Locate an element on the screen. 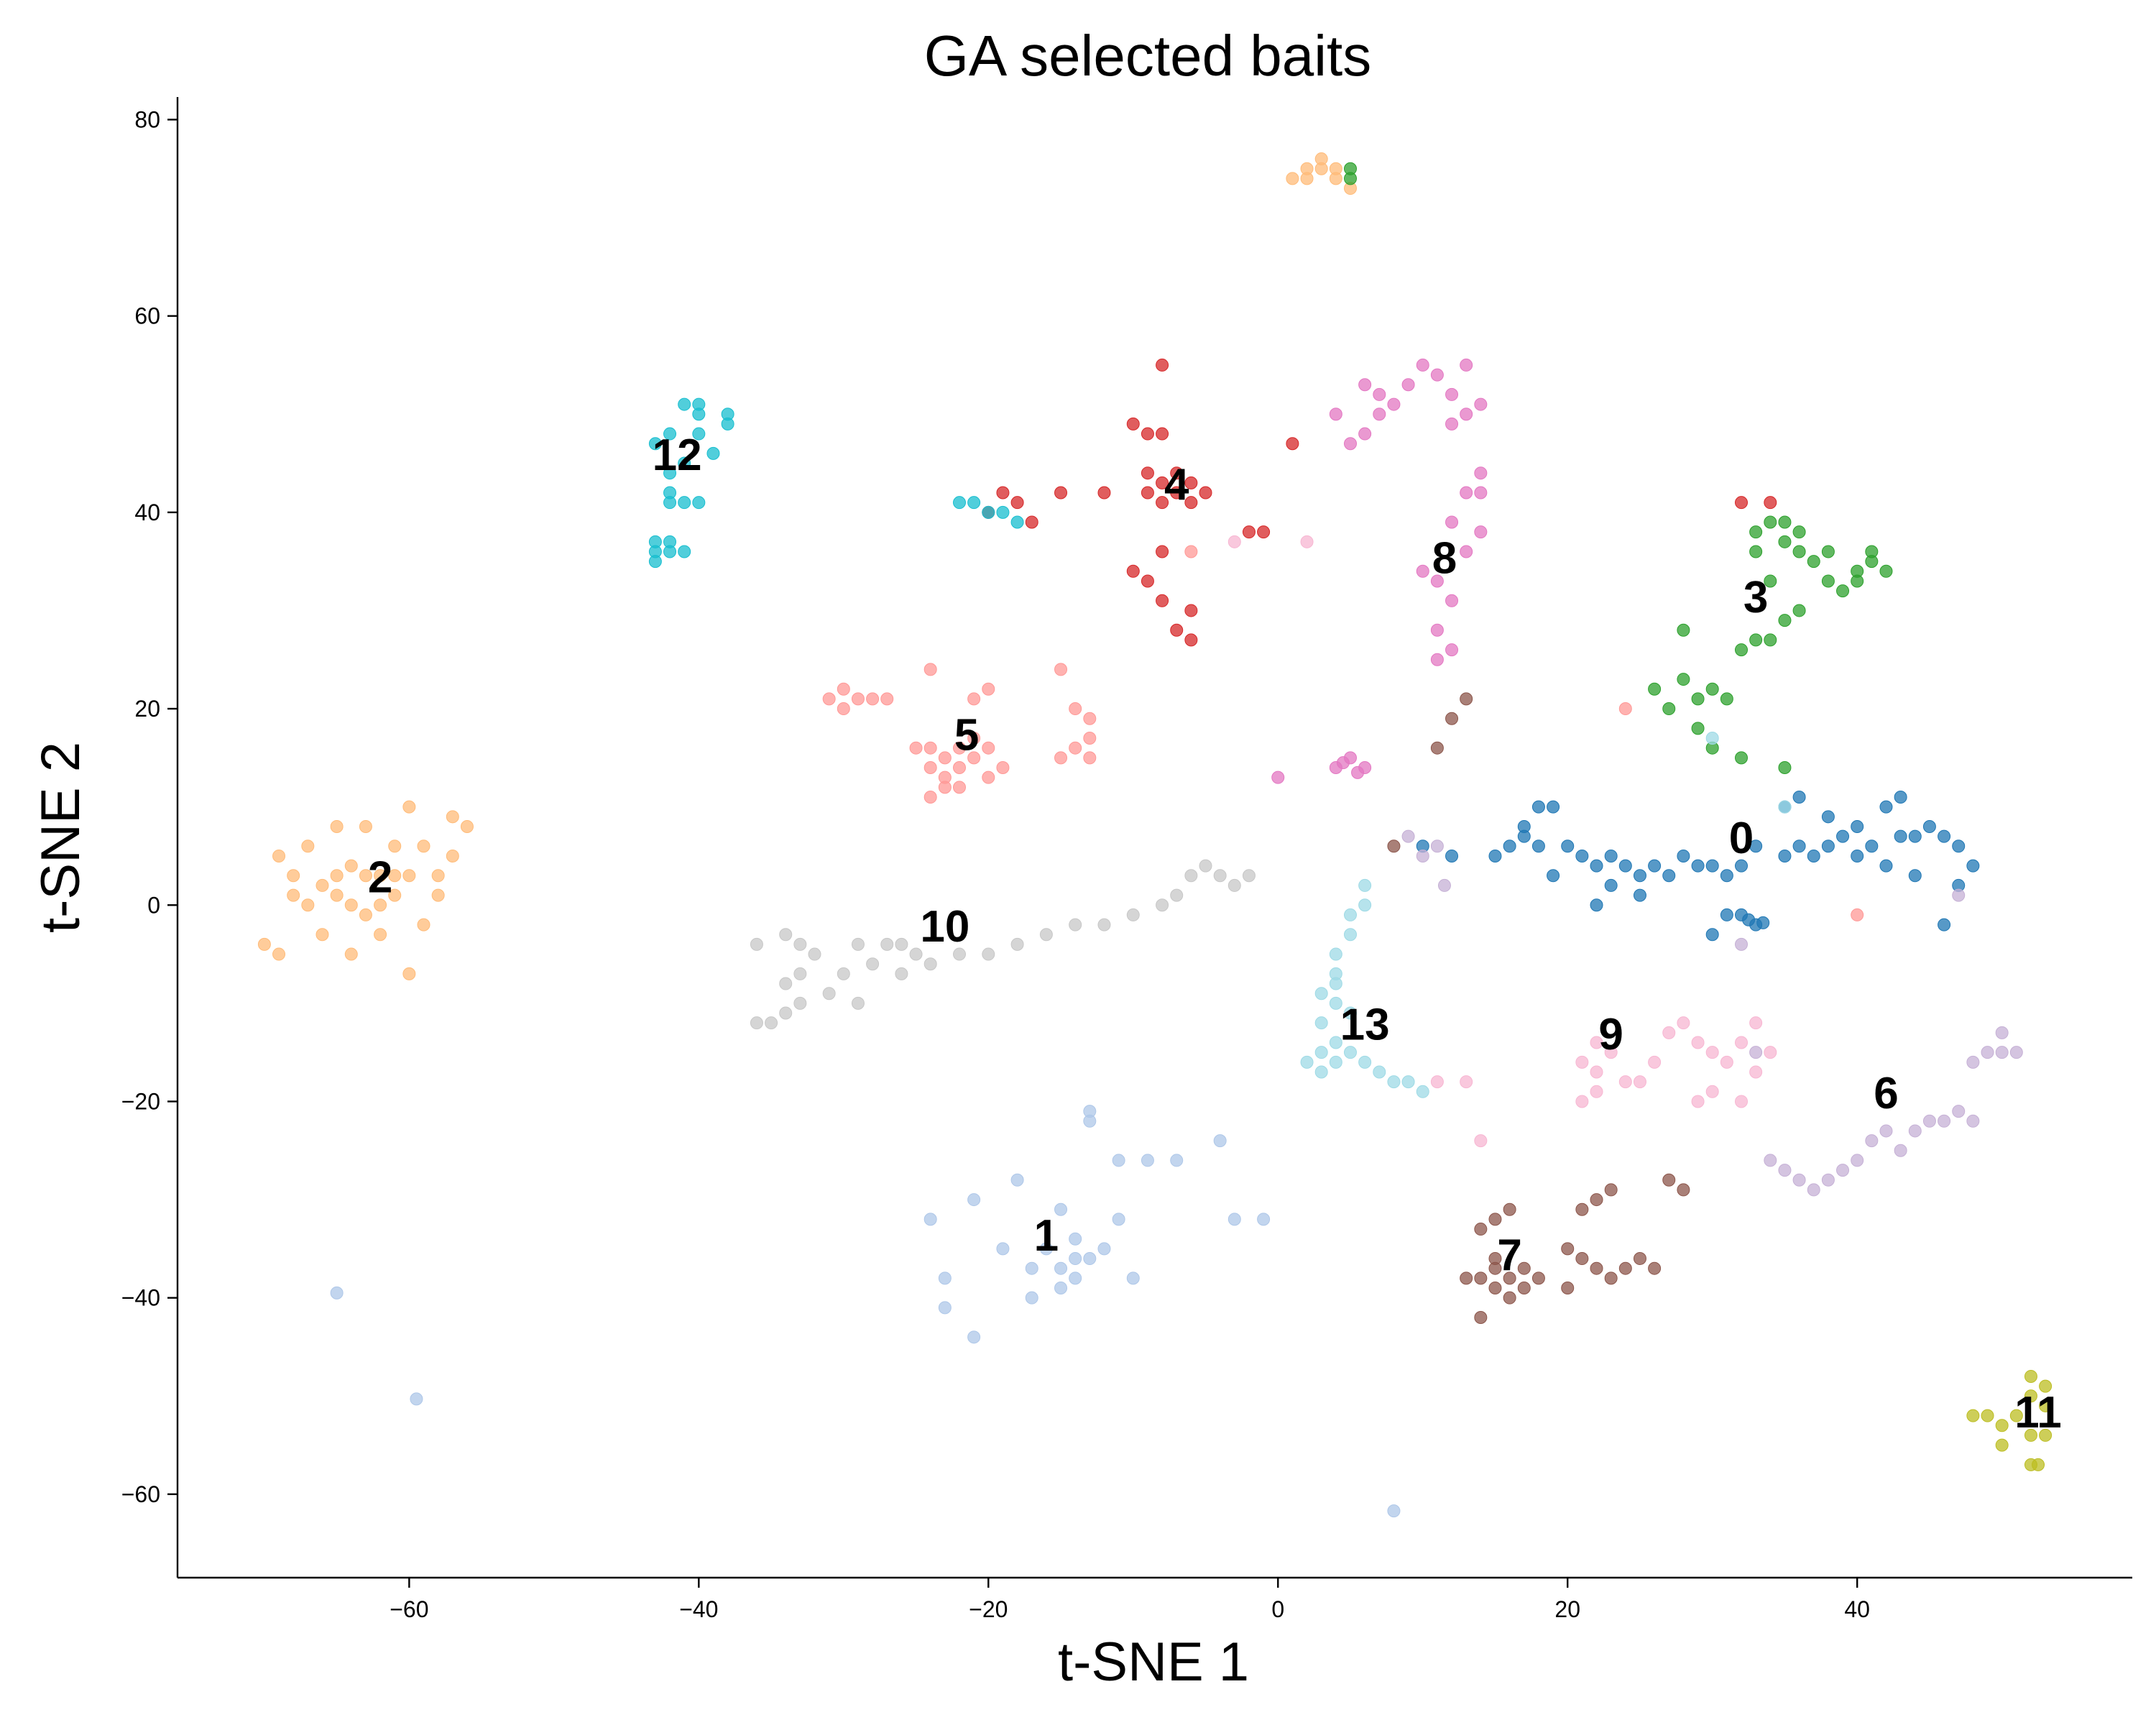 This screenshot has height=1725, width=2156. x-tick-label: −60 is located at coordinates (409, 1609).